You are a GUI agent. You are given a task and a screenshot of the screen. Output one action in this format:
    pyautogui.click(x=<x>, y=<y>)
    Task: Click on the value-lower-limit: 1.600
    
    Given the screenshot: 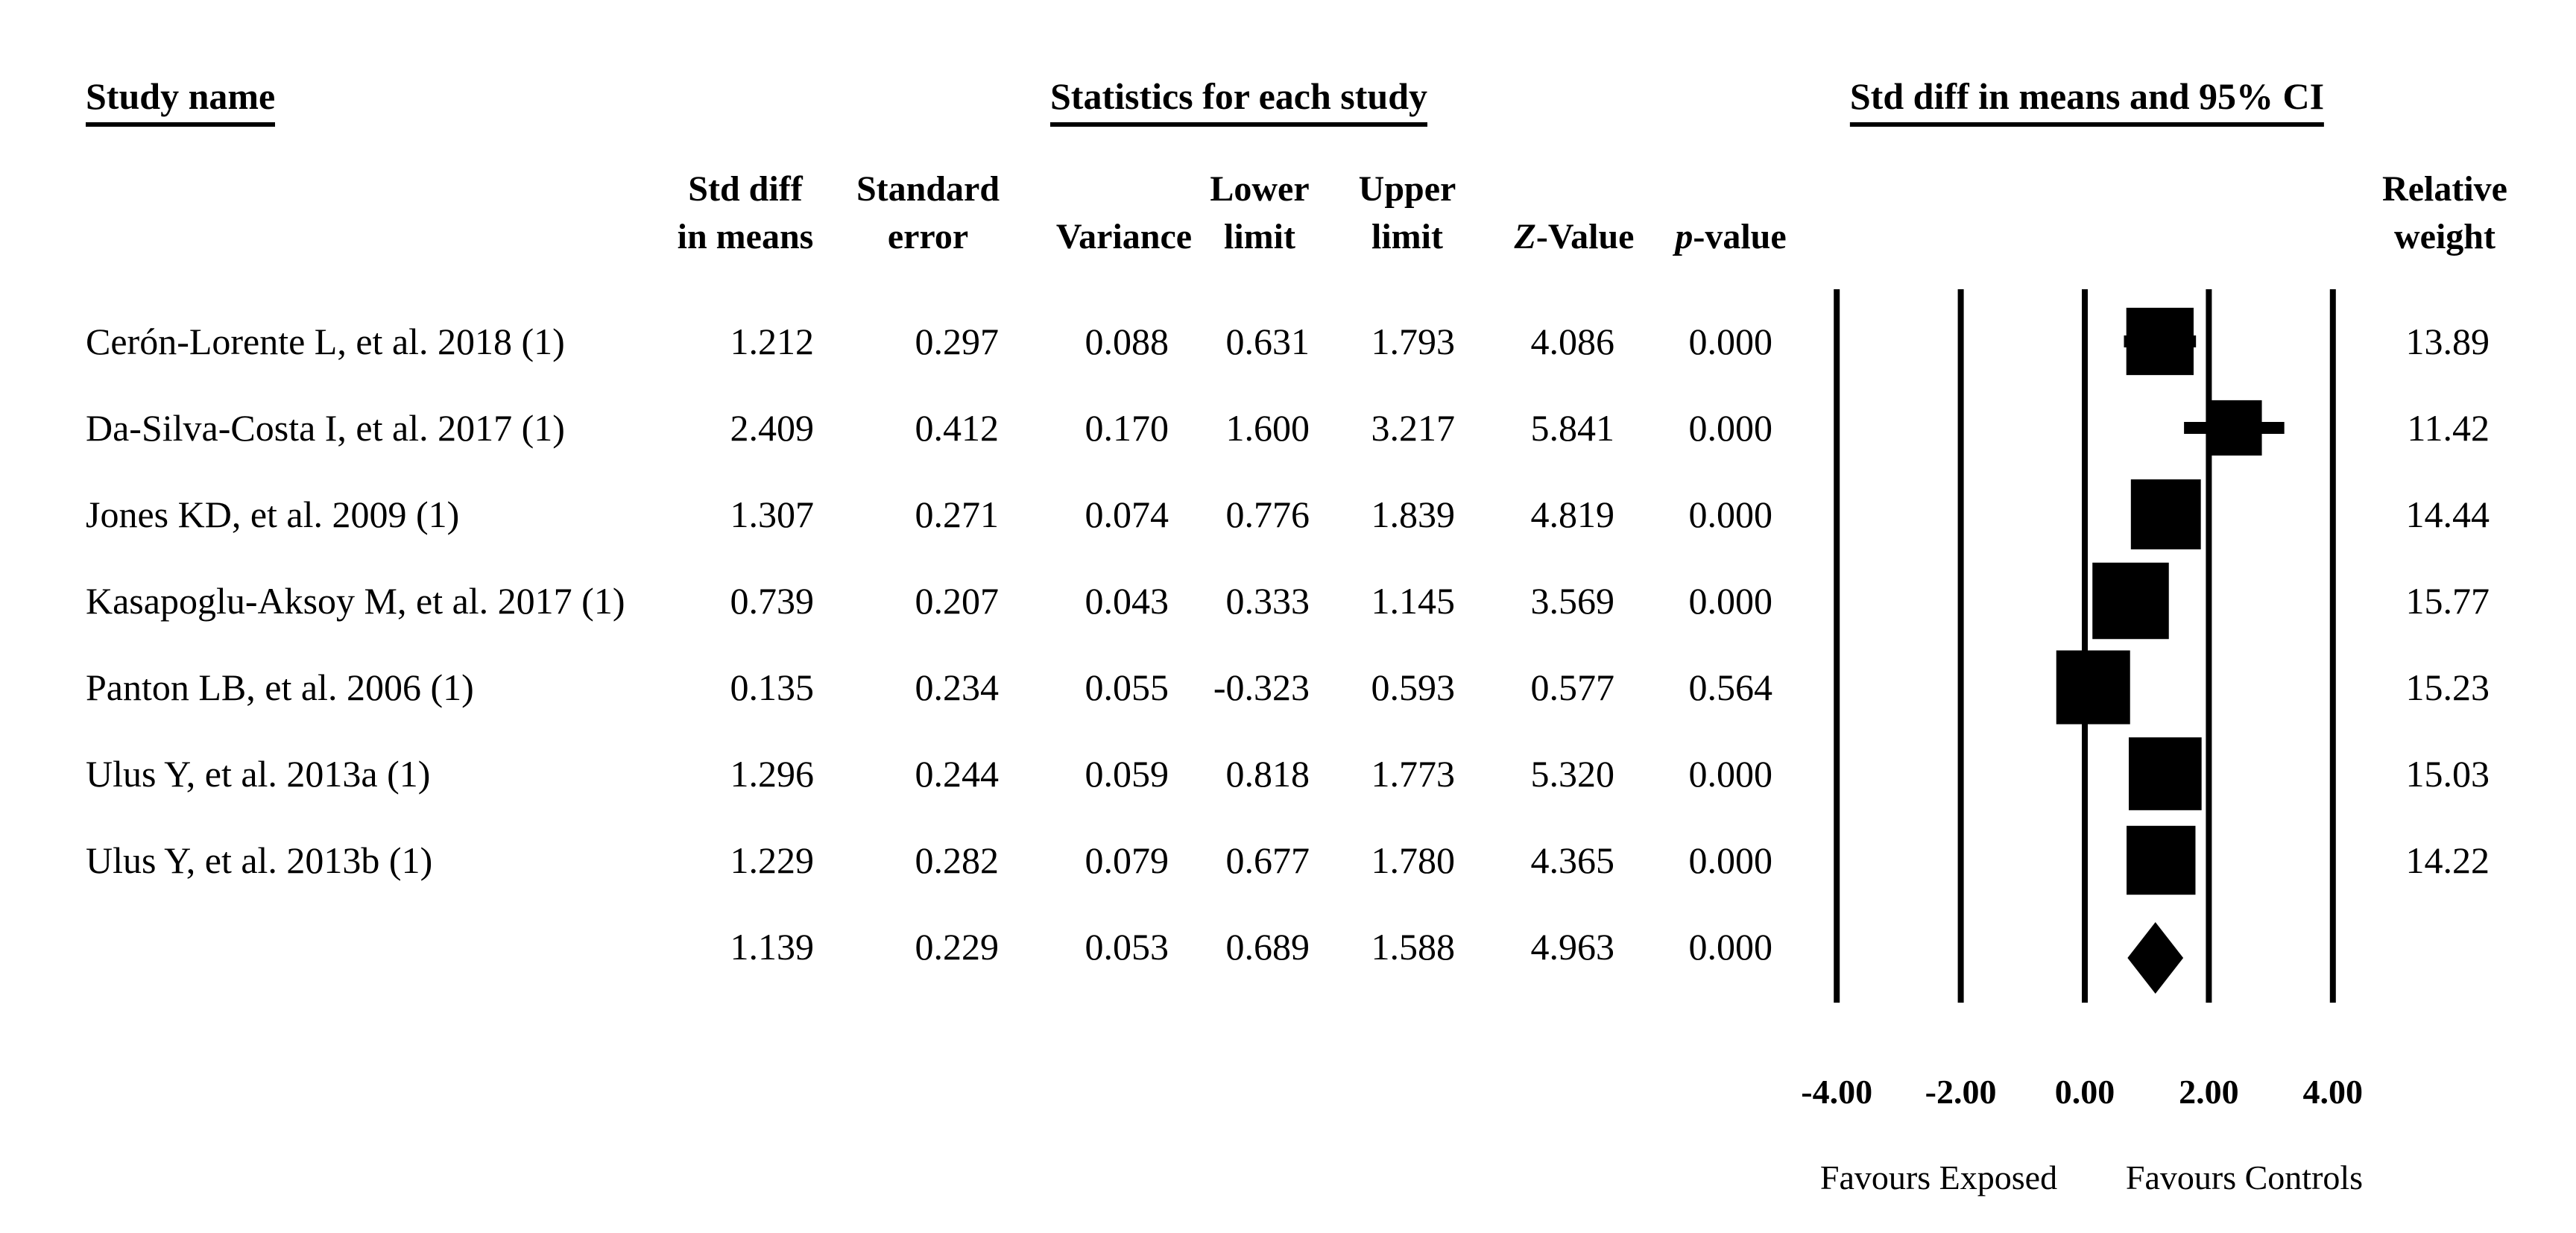 What is the action you would take?
    pyautogui.click(x=1267, y=428)
    